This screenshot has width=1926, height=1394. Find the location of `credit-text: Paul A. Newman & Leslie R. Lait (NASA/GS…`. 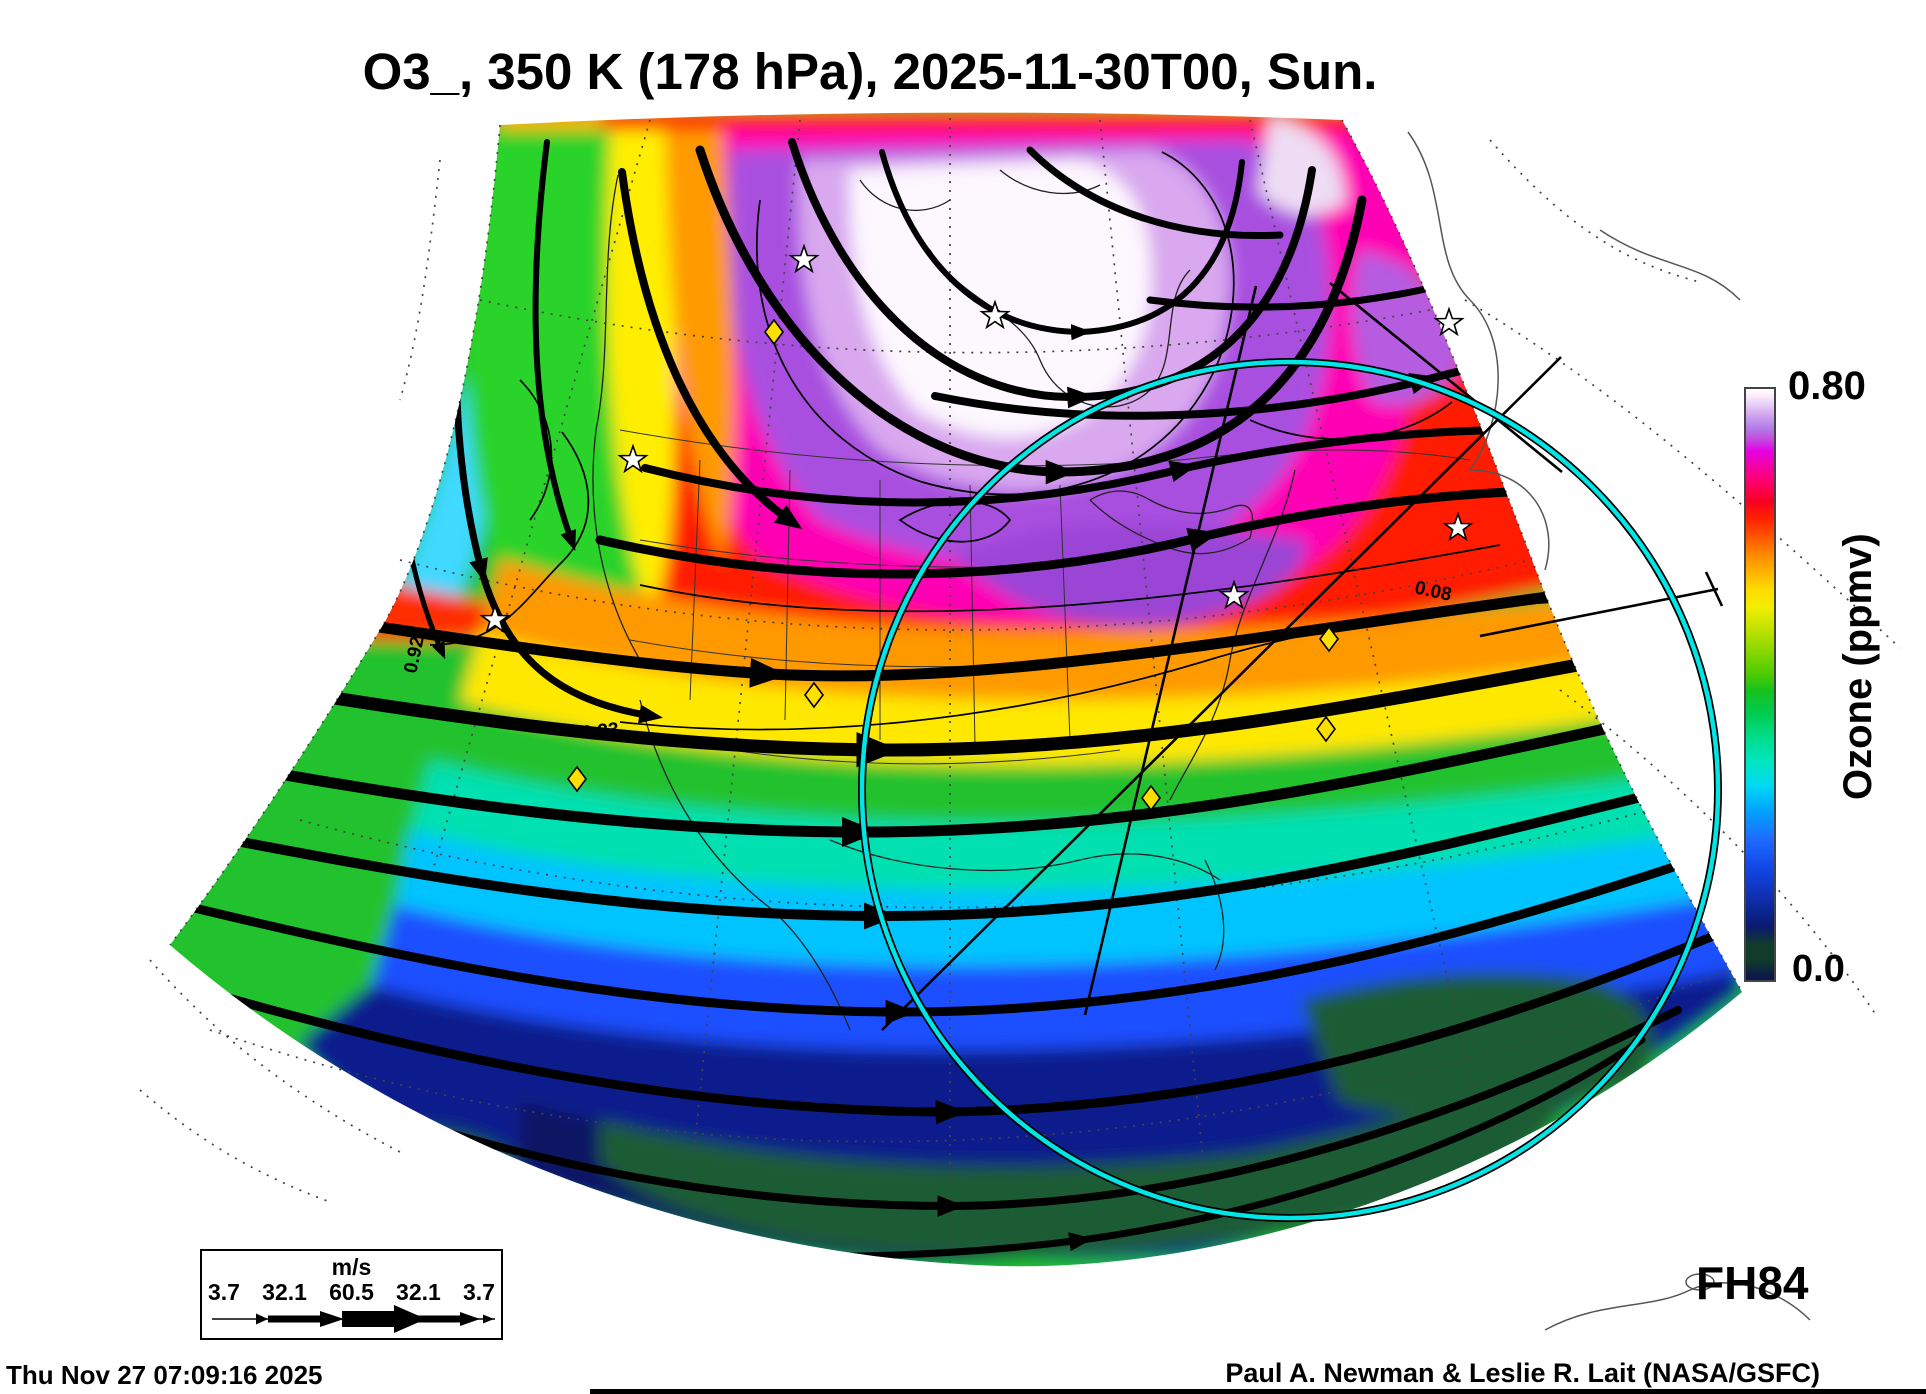

credit-text: Paul A. Newman & Leslie R. Lait (NASA/GS… is located at coordinates (1522, 1373).